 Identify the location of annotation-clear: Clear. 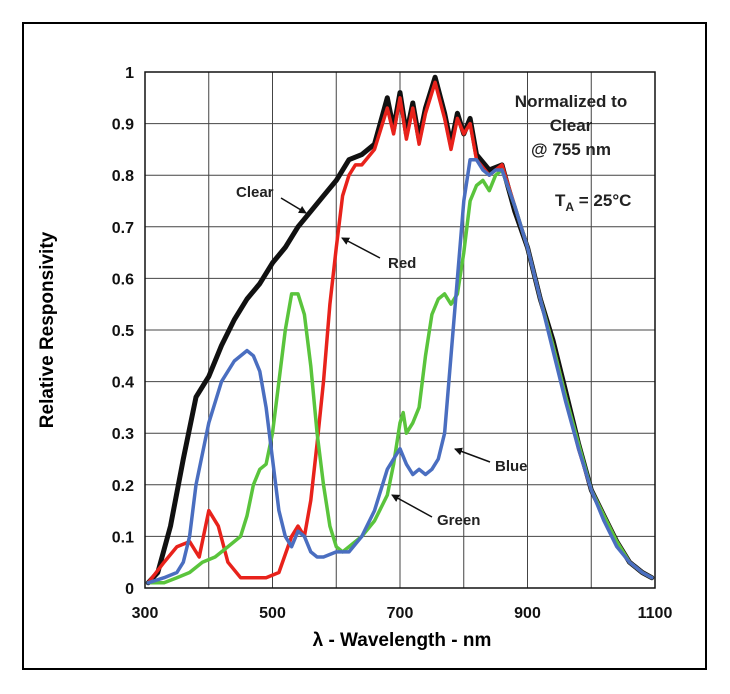
(271, 199).